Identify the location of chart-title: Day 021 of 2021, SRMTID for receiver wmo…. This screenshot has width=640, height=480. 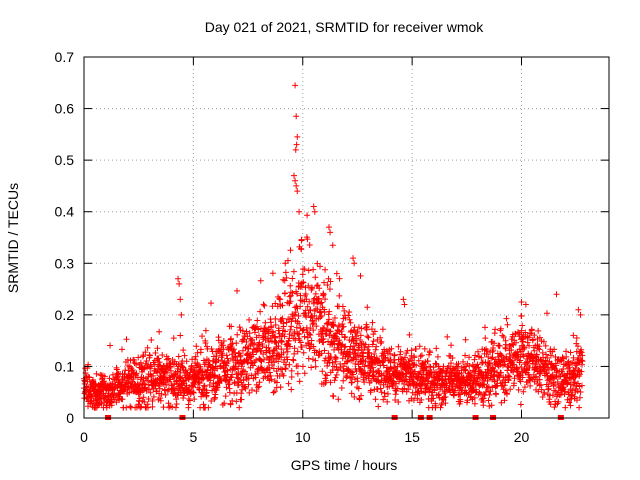
(345, 27).